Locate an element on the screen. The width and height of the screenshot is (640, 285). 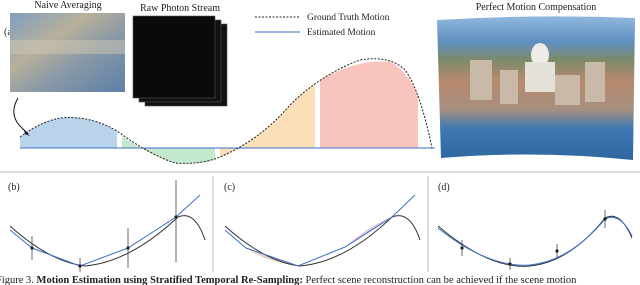
legend-label: Ground Truth Motion is located at coordinates (348, 18).